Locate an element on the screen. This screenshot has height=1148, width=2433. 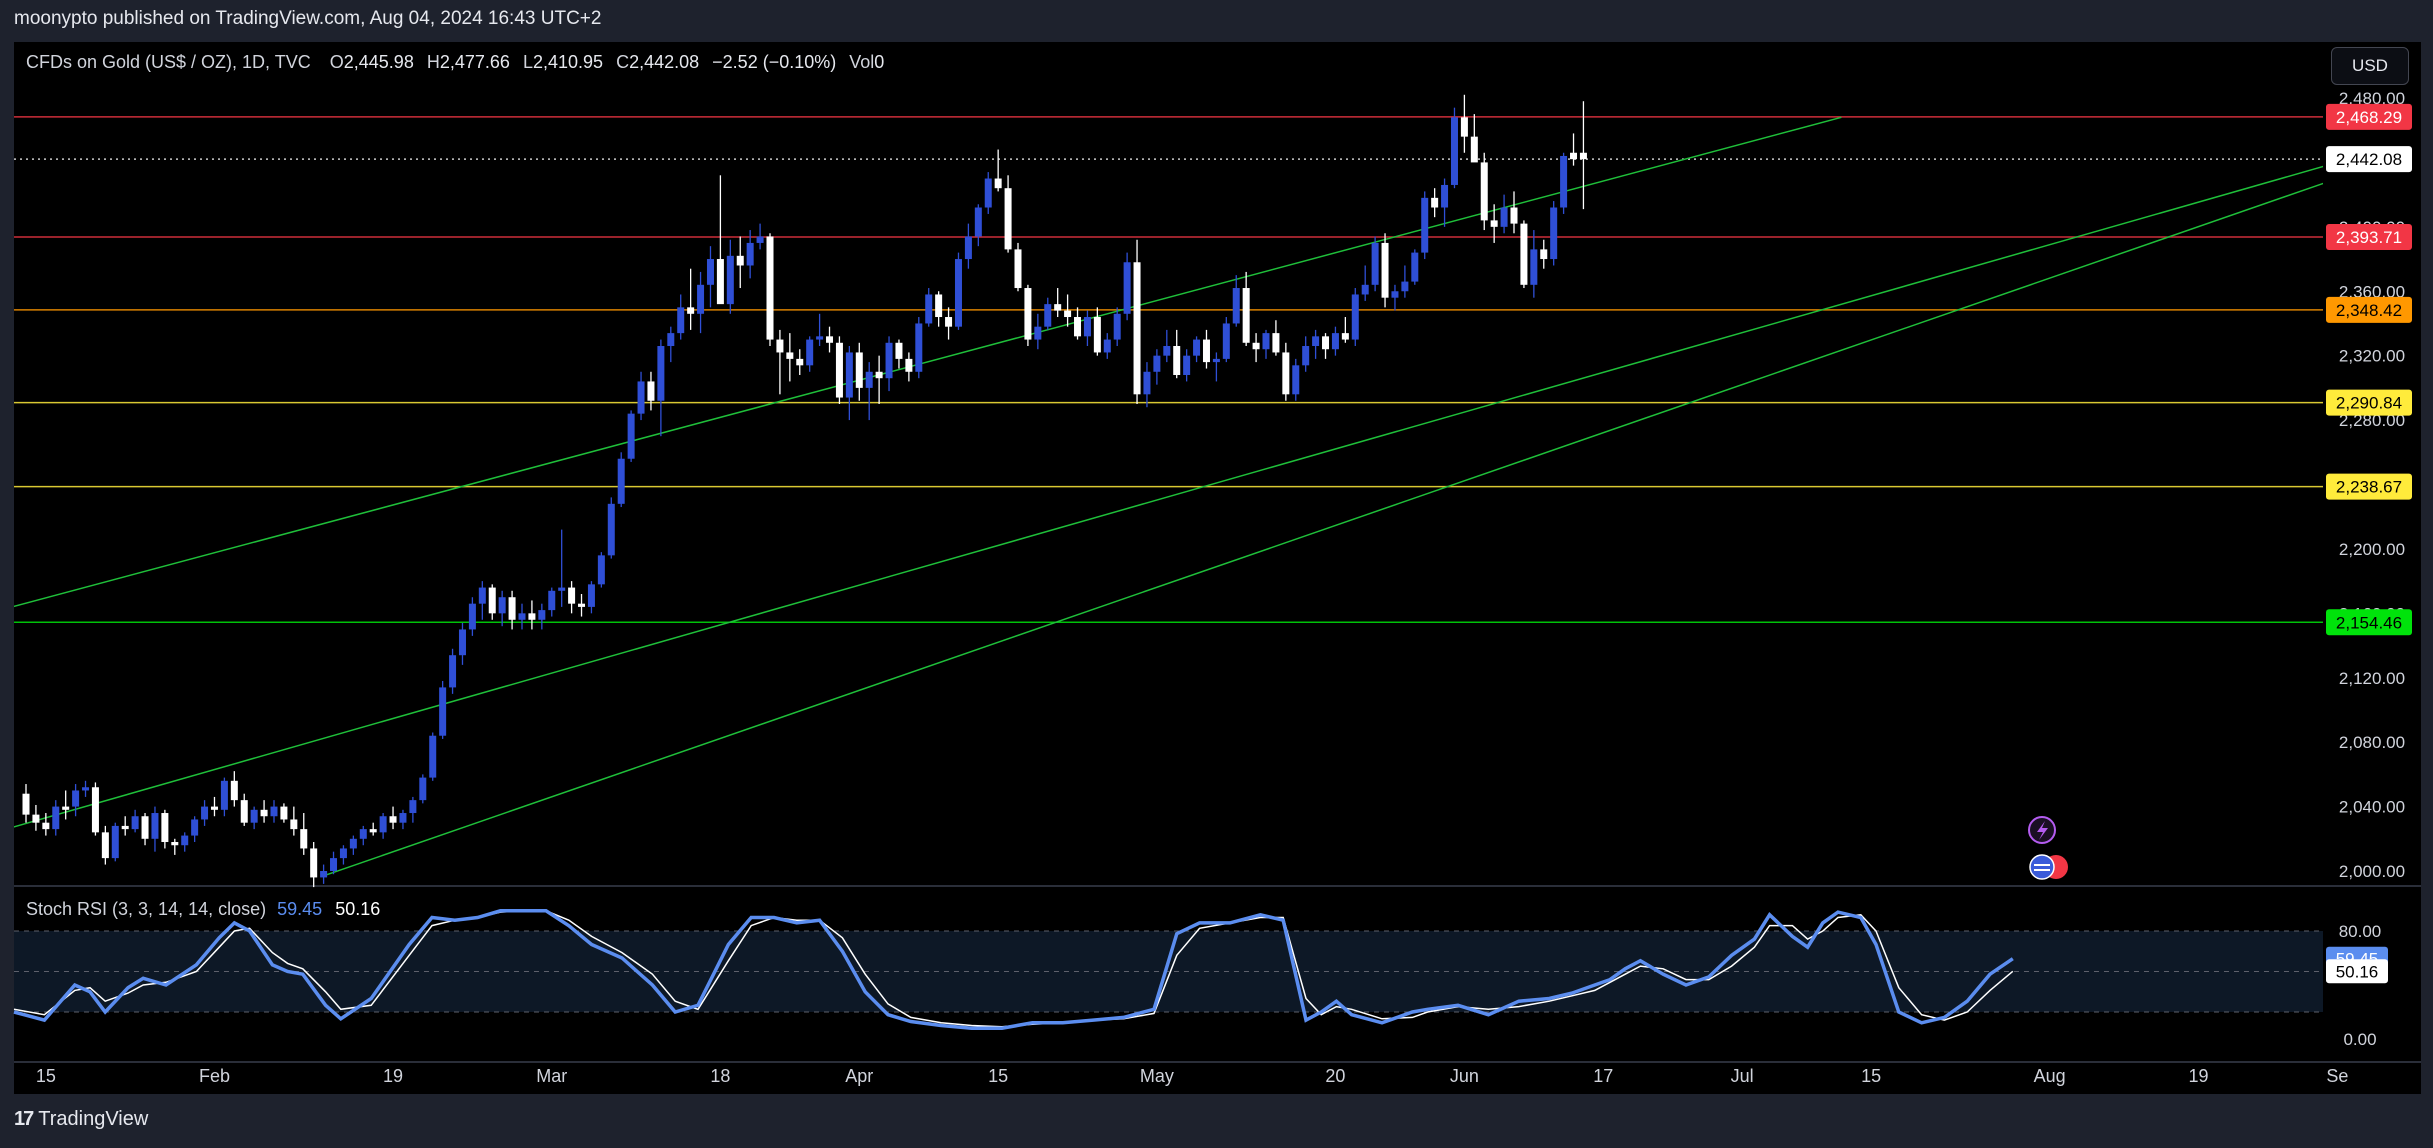
us-flag-icon is located at coordinates (2042, 867).